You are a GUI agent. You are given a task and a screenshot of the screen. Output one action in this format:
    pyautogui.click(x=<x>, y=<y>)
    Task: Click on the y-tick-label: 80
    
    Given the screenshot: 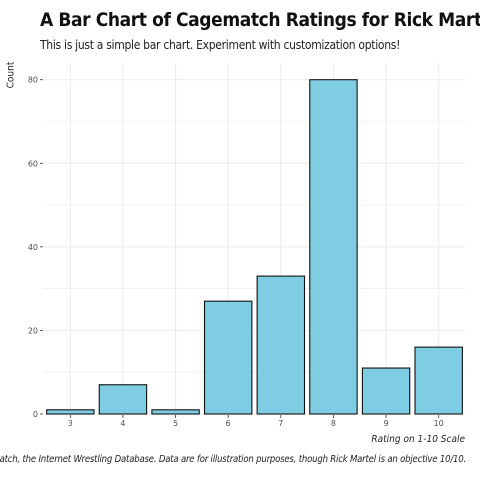 What is the action you would take?
    pyautogui.click(x=33, y=80)
    